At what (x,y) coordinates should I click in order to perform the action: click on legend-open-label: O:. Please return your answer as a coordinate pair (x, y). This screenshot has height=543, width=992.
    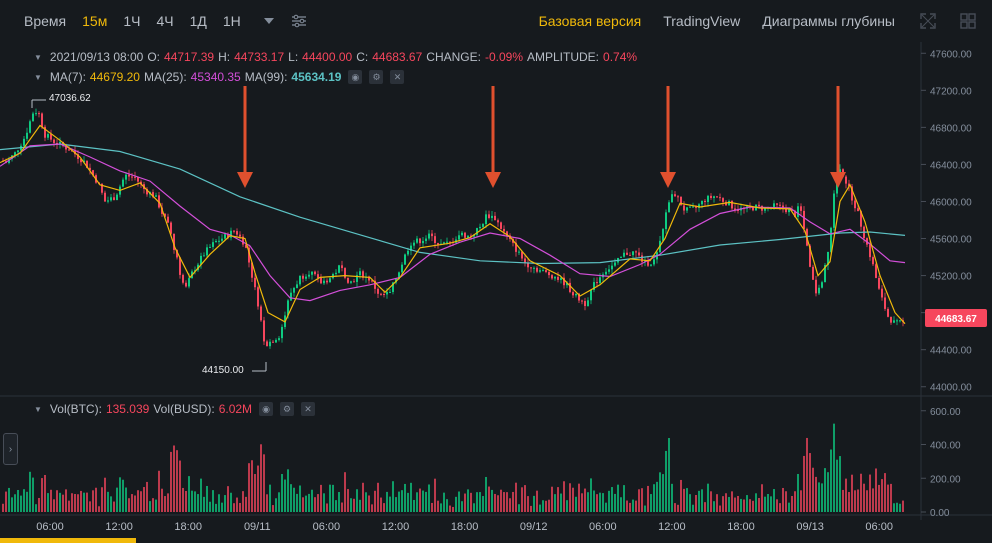
    Looking at the image, I should click on (154, 57).